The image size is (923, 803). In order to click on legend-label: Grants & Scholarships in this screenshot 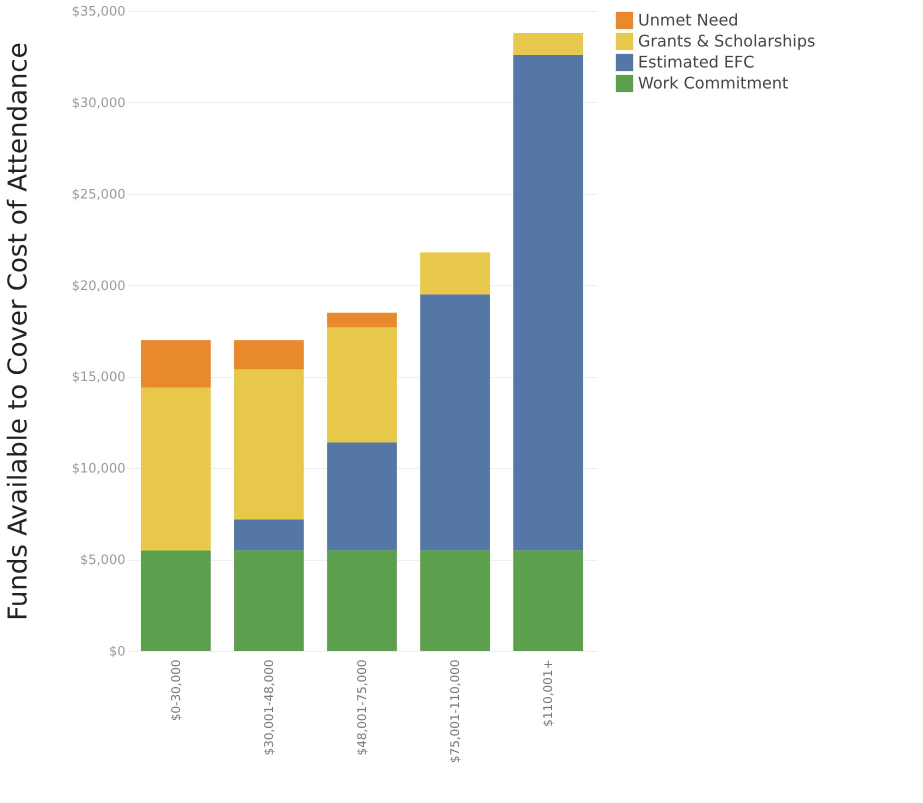, I will do `click(727, 41)`.